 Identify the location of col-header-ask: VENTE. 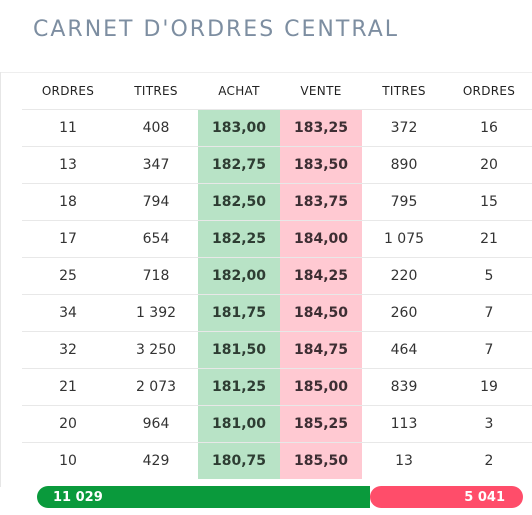
(321, 90).